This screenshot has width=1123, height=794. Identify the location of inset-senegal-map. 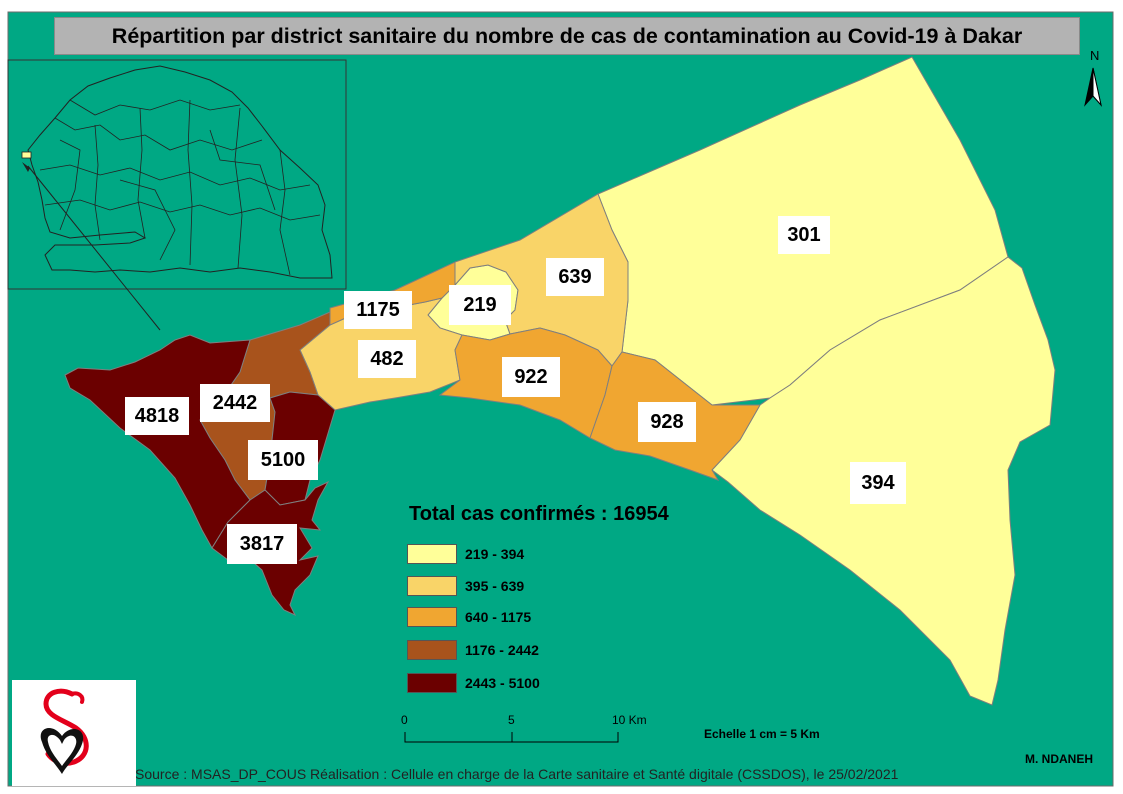
(177, 195).